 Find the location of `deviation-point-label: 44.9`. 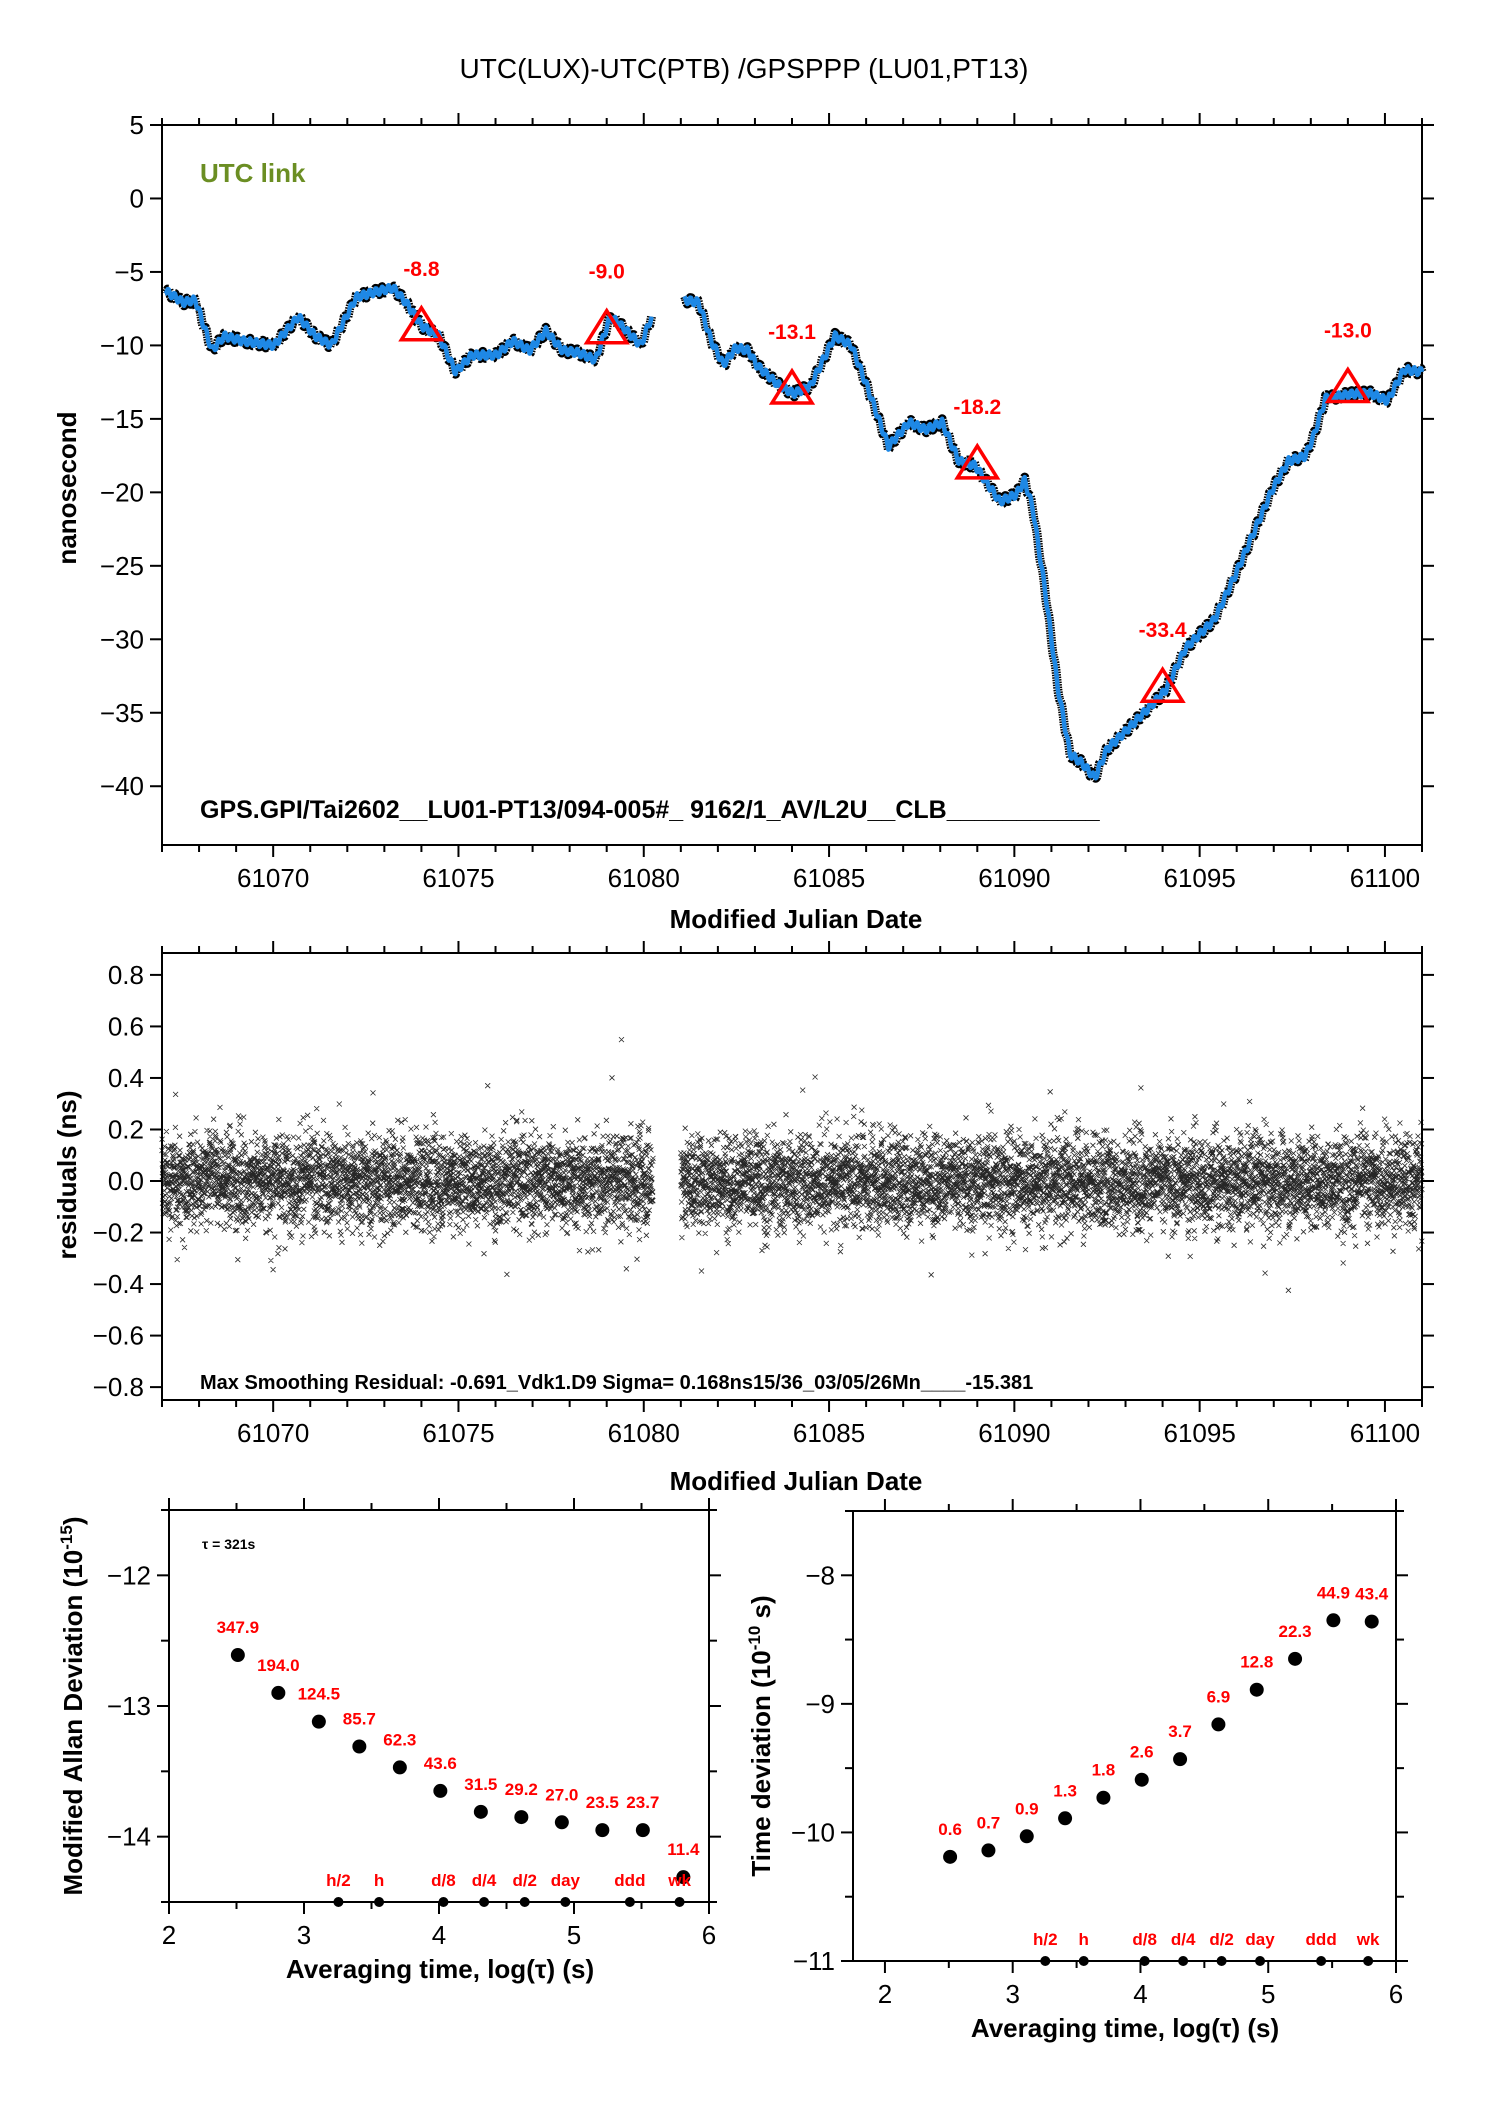

deviation-point-label: 44.9 is located at coordinates (1333, 1592).